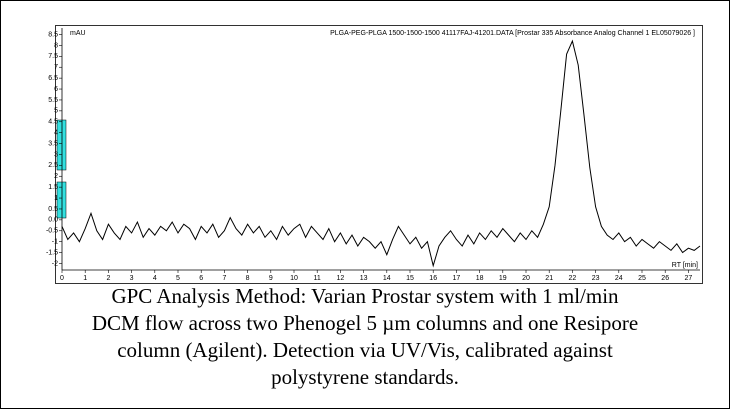 This screenshot has height=409, width=730. I want to click on x-tick-label: 15, so click(410, 278).